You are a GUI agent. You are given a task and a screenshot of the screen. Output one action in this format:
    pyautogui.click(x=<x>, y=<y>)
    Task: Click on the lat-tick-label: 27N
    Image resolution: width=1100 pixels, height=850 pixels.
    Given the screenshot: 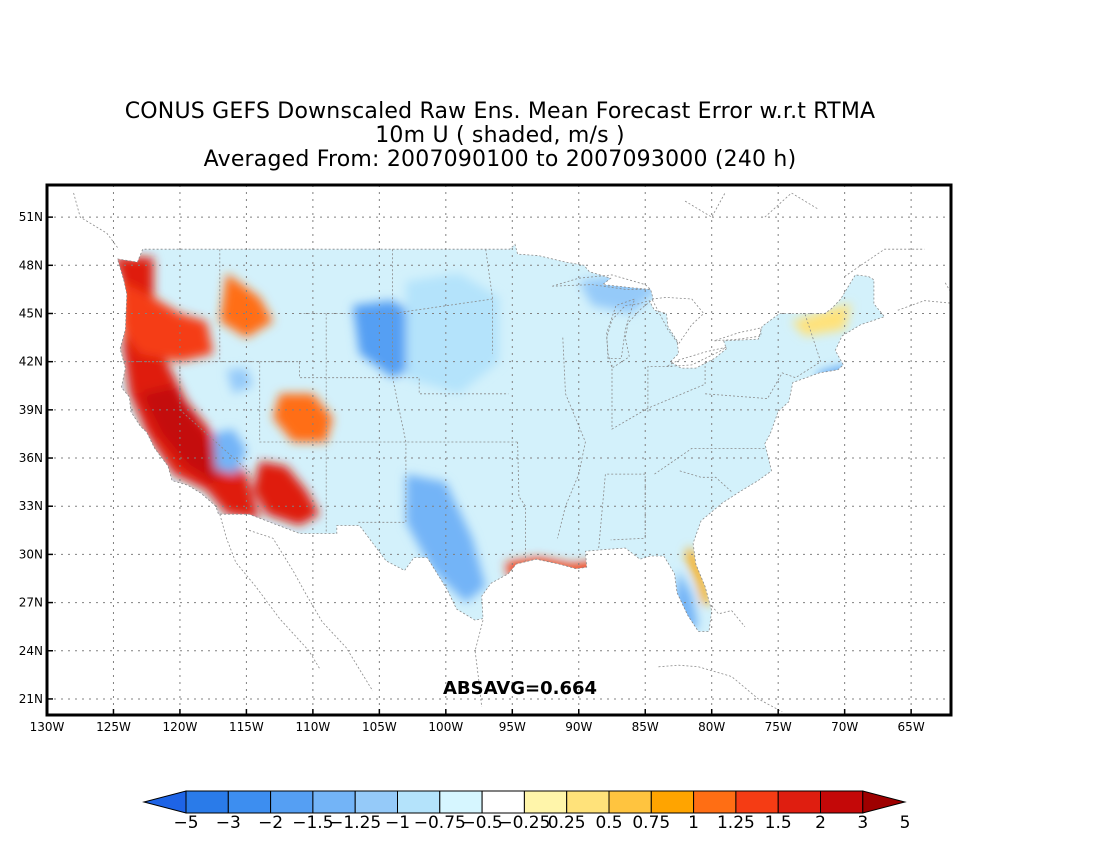 What is the action you would take?
    pyautogui.click(x=31, y=603)
    